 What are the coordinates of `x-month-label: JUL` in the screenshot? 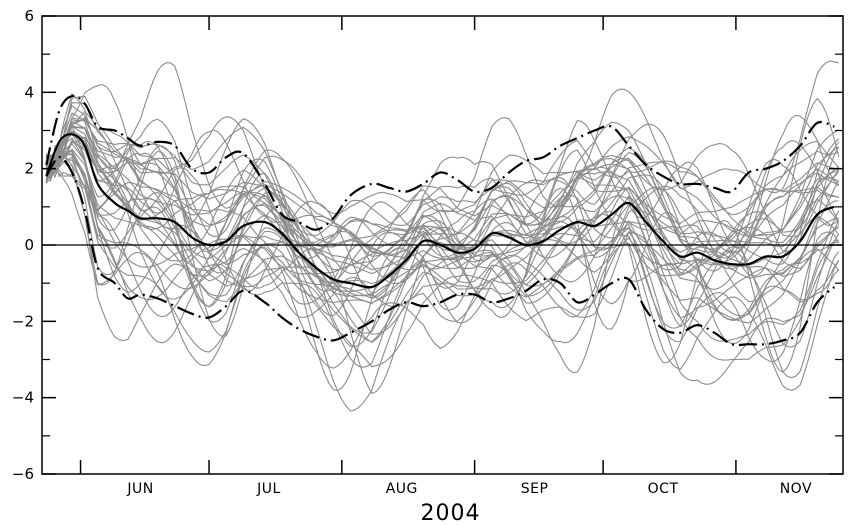 It's located at (268, 489).